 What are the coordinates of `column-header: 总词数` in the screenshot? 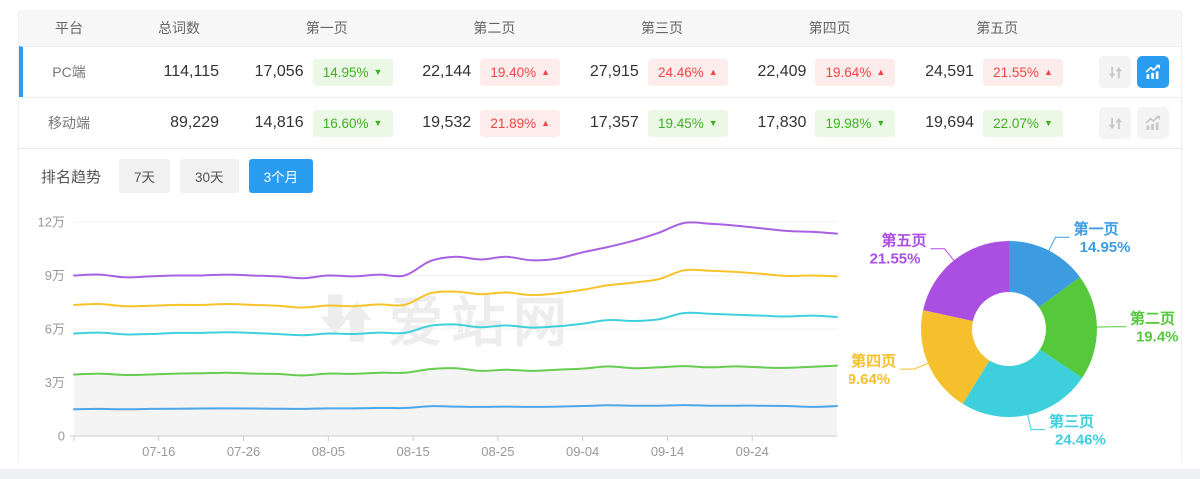 It's located at (179, 28).